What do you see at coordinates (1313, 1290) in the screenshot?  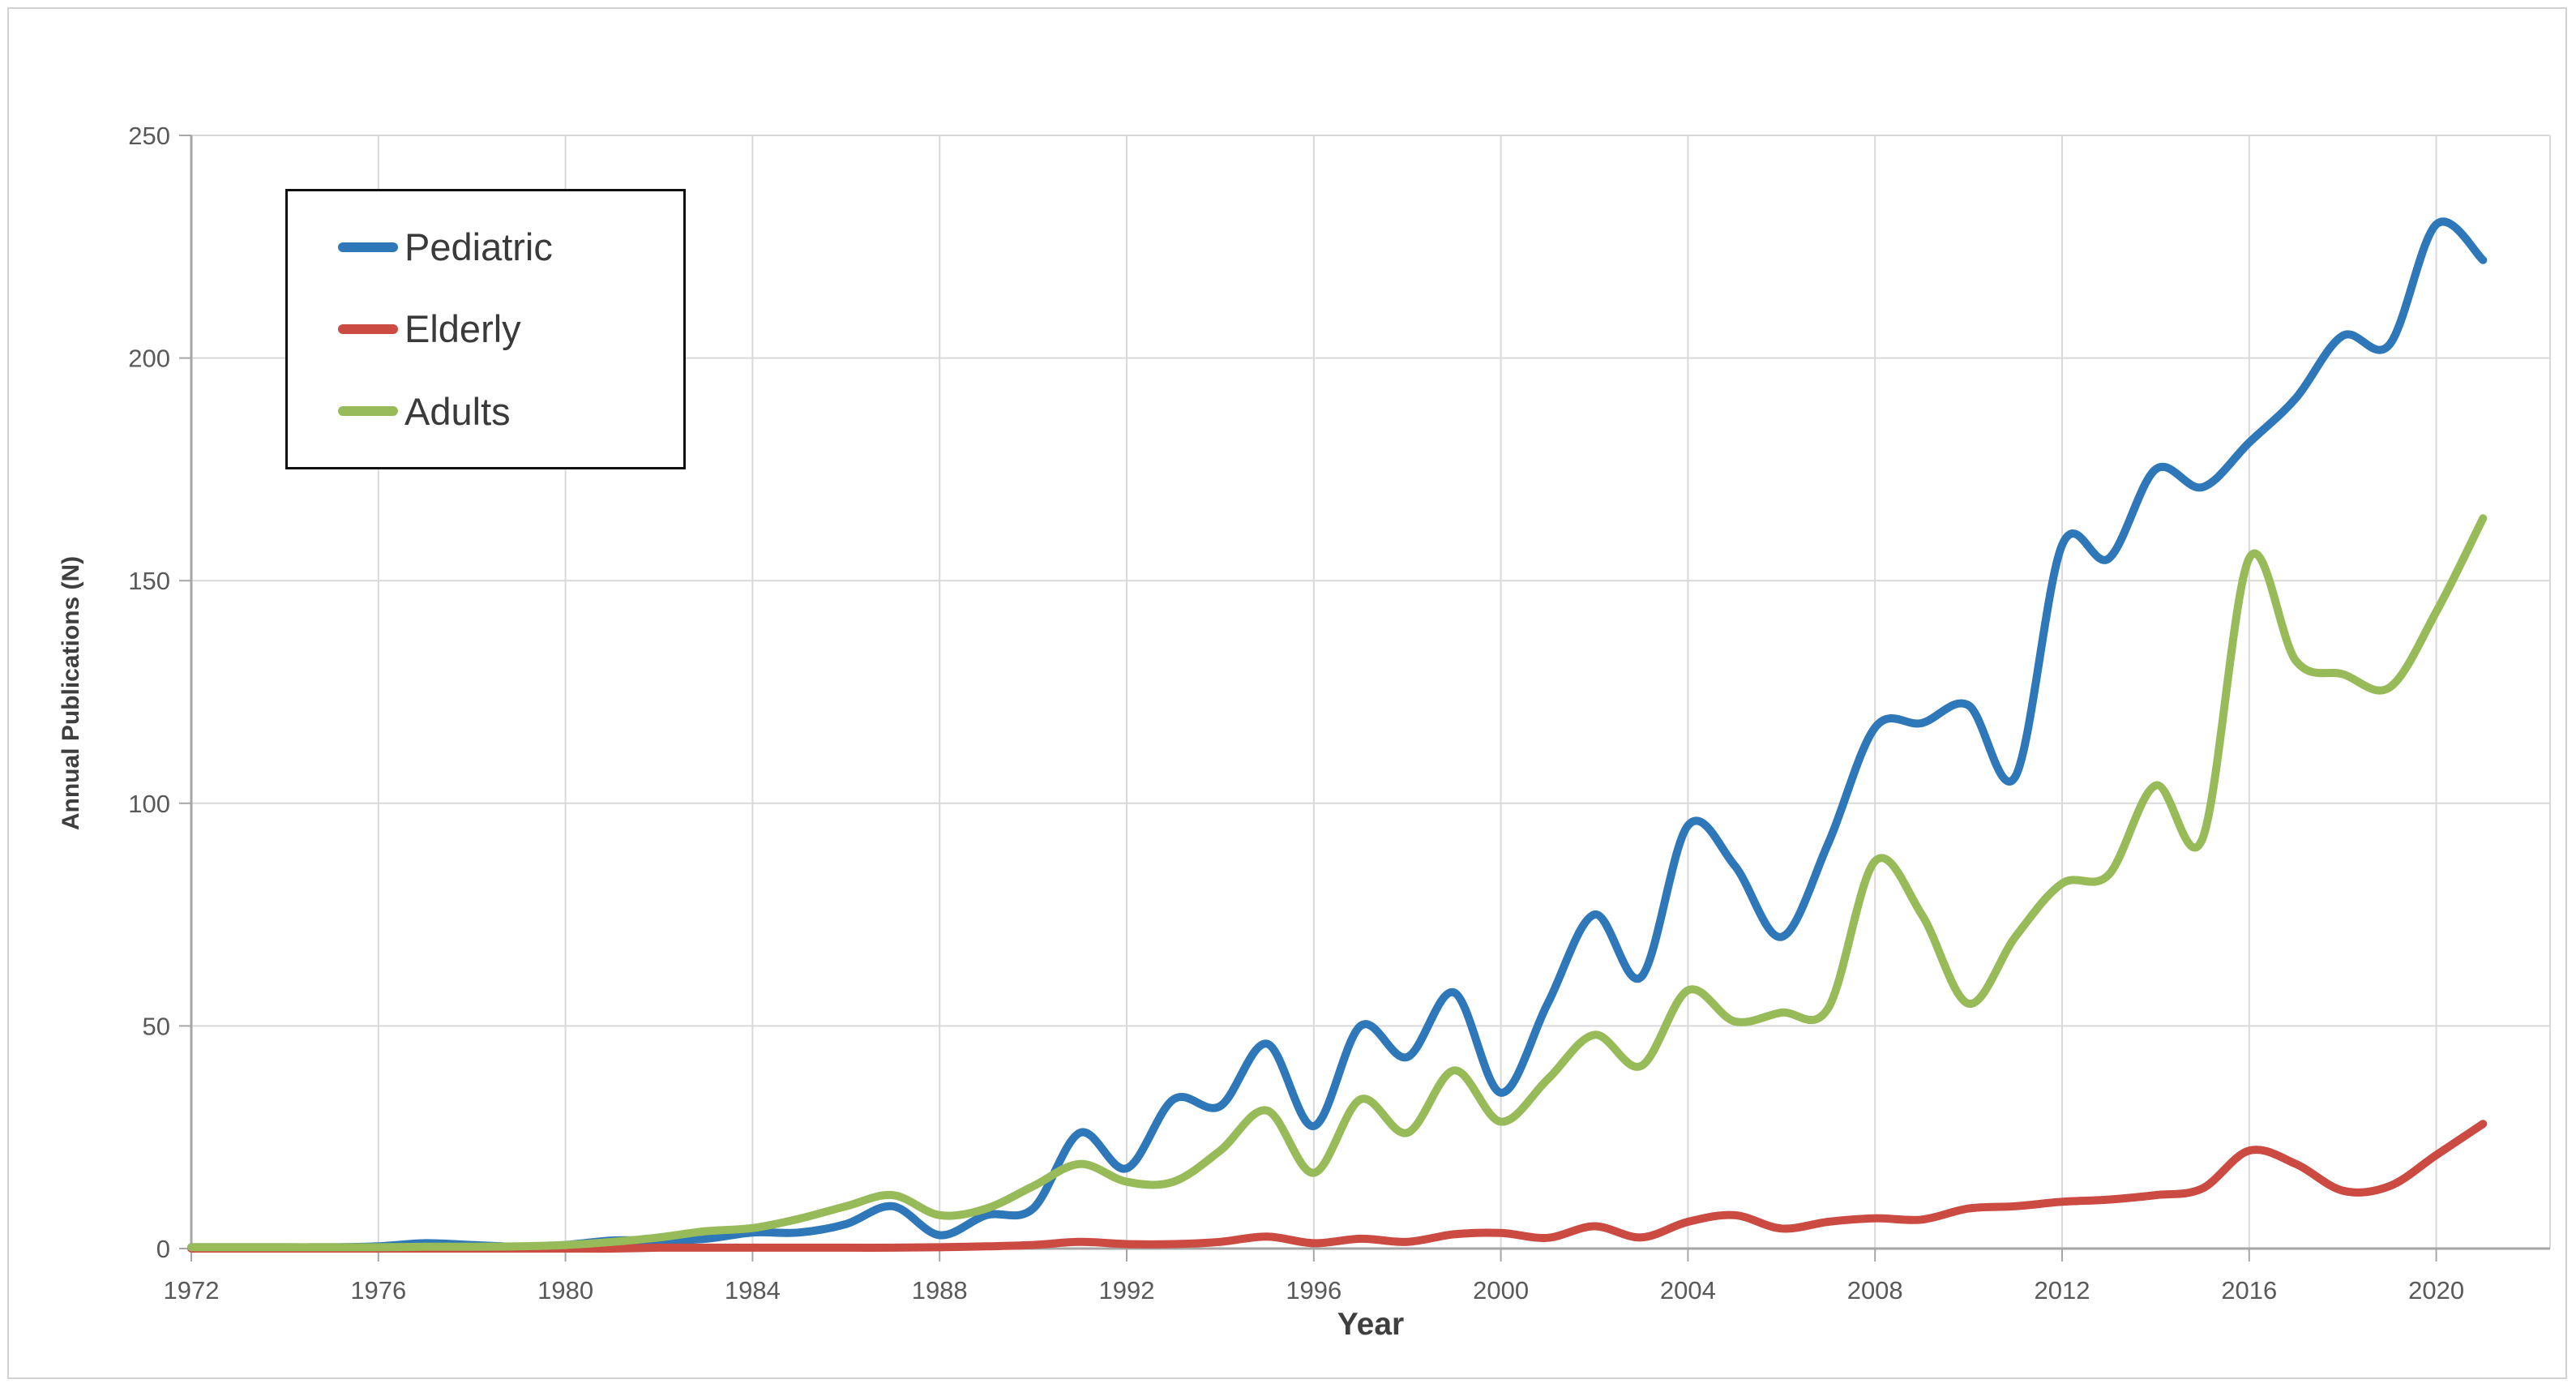 I see `x-tick-label: 1996` at bounding box center [1313, 1290].